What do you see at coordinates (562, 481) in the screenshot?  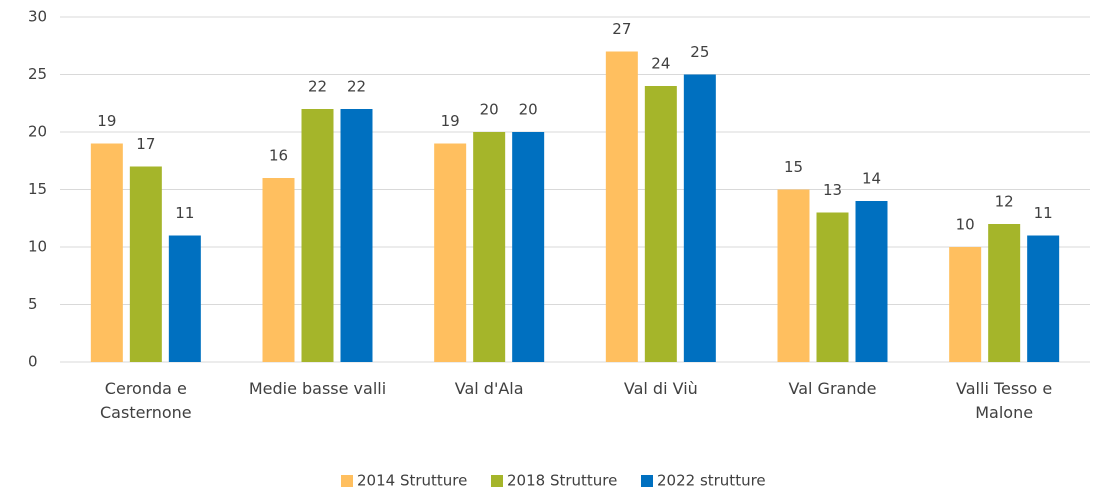 I see `legend-label: 2018 Strutture` at bounding box center [562, 481].